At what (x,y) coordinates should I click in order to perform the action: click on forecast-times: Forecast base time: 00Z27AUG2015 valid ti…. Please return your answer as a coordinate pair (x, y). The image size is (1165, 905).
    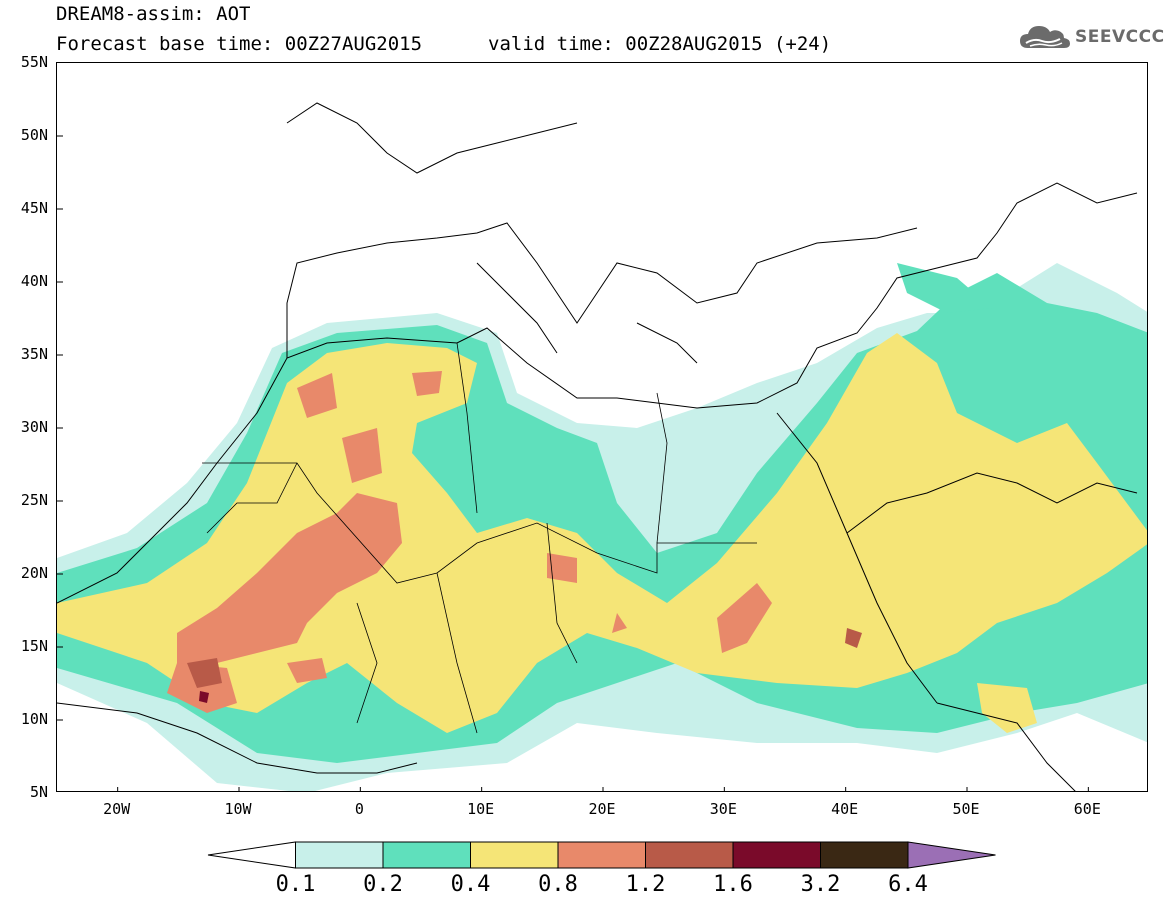
    Looking at the image, I should click on (443, 44).